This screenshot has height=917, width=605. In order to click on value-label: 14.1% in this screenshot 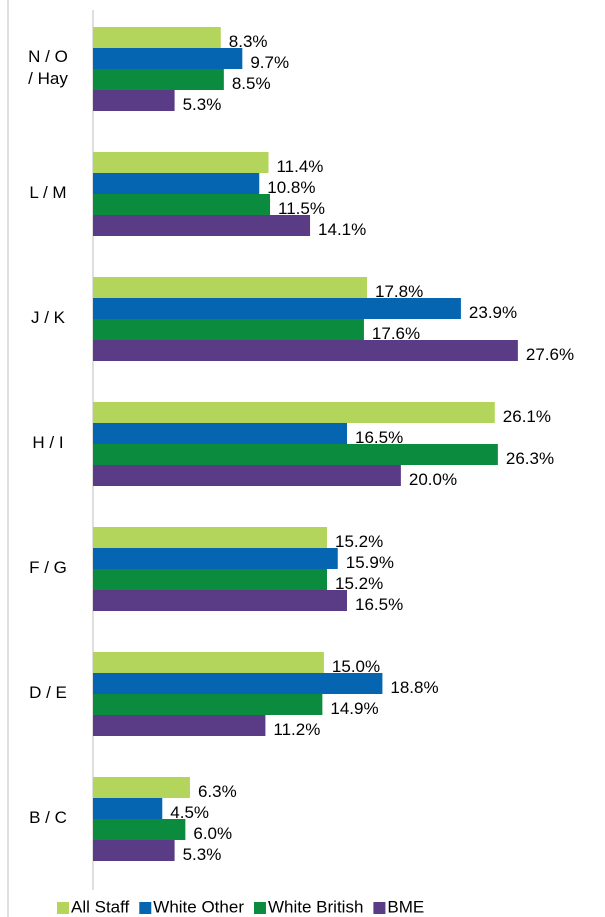, I will do `click(342, 229)`.